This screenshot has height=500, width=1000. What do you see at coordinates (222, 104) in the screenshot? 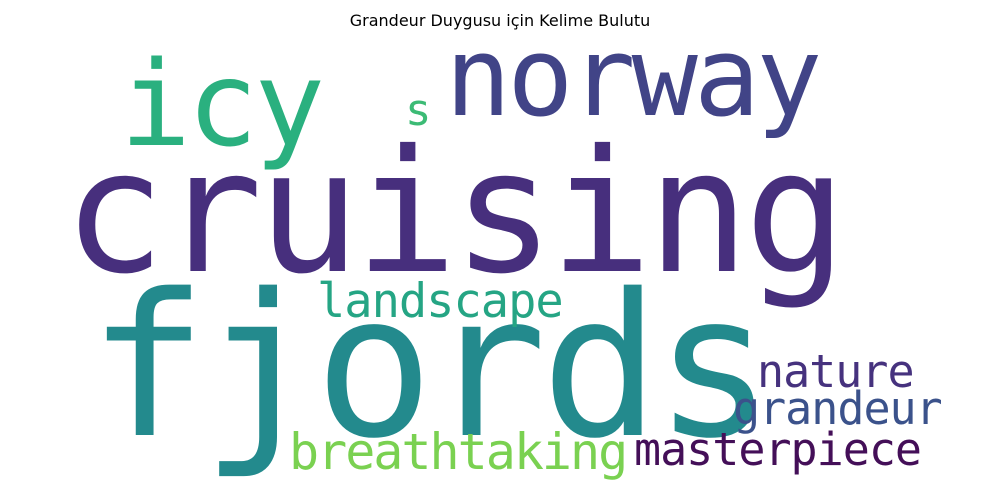
I see `word-icy: icy` at bounding box center [222, 104].